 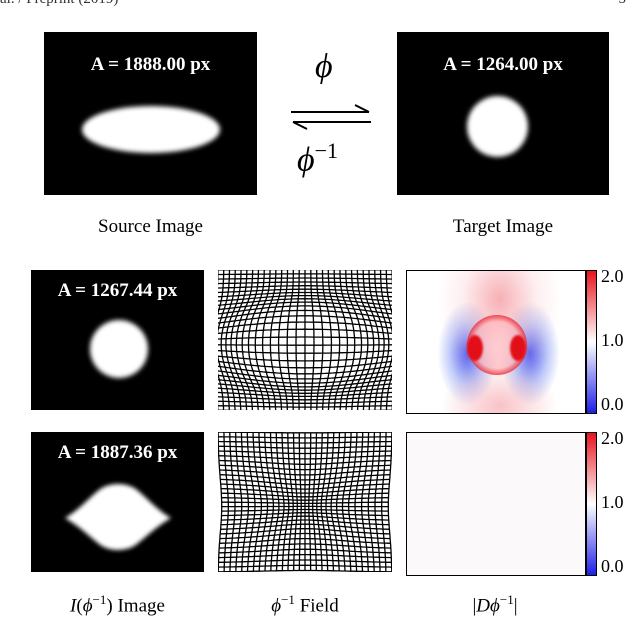 What do you see at coordinates (623, 4) in the screenshot?
I see `page-number: 5` at bounding box center [623, 4].